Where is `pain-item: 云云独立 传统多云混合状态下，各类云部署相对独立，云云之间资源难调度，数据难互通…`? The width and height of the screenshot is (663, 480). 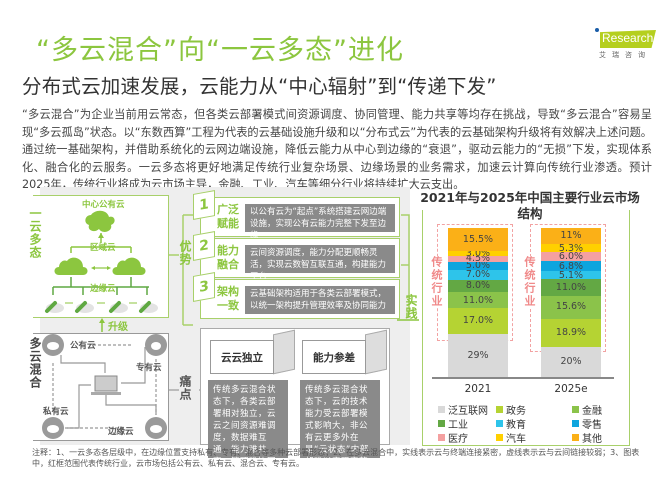 pain-item: 云云独立 传统多云混合状态下，各类云部署相对独立，云云之间资源难调度，数据难互通… is located at coordinates (251, 398).